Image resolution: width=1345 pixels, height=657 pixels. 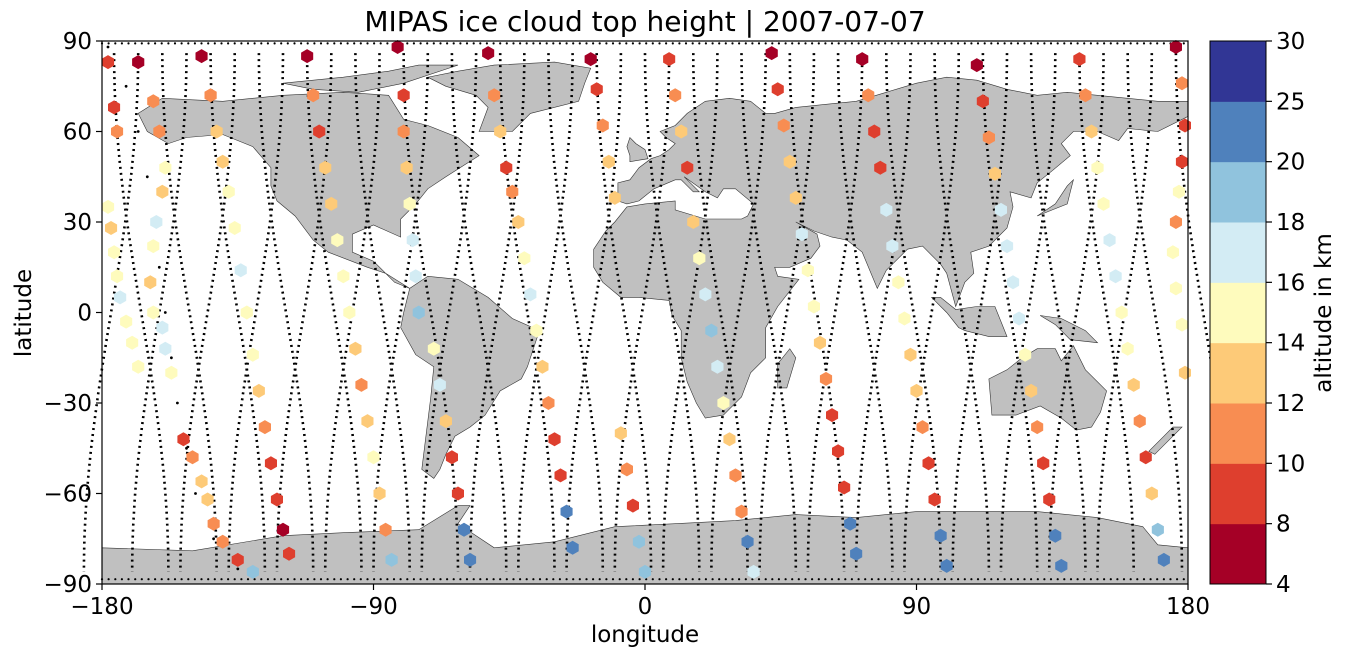 What do you see at coordinates (1290, 223) in the screenshot?
I see `colorbar-tick-label: 18` at bounding box center [1290, 223].